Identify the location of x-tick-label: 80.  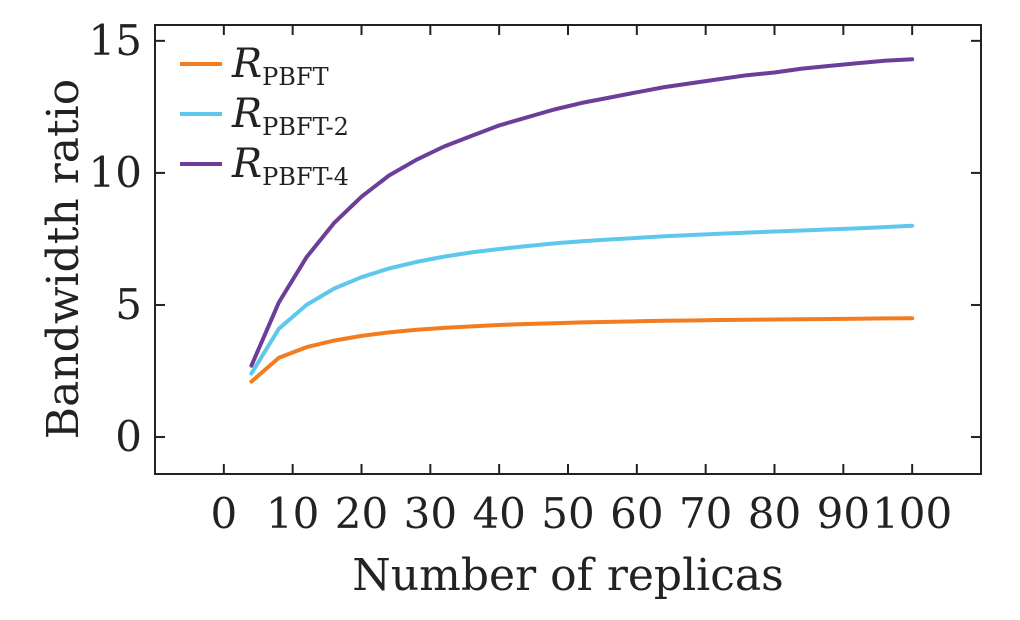
(774, 513).